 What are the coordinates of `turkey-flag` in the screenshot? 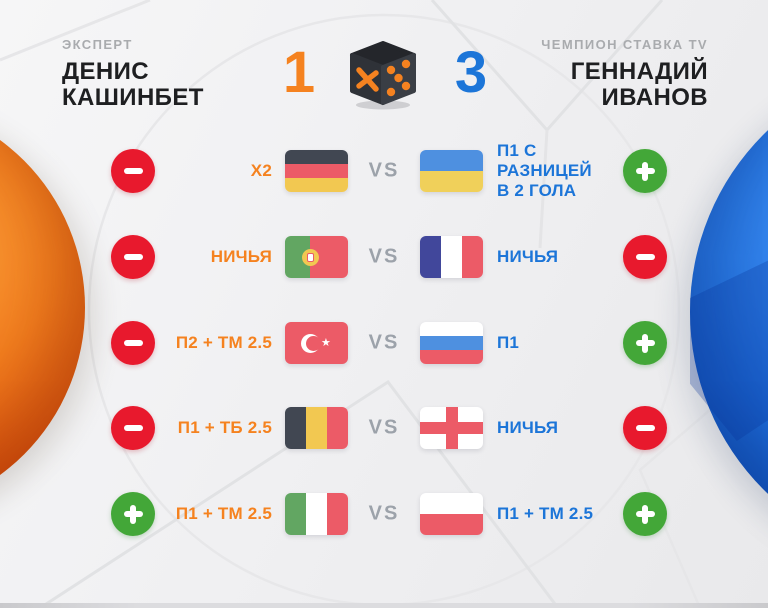 It's located at (316, 343).